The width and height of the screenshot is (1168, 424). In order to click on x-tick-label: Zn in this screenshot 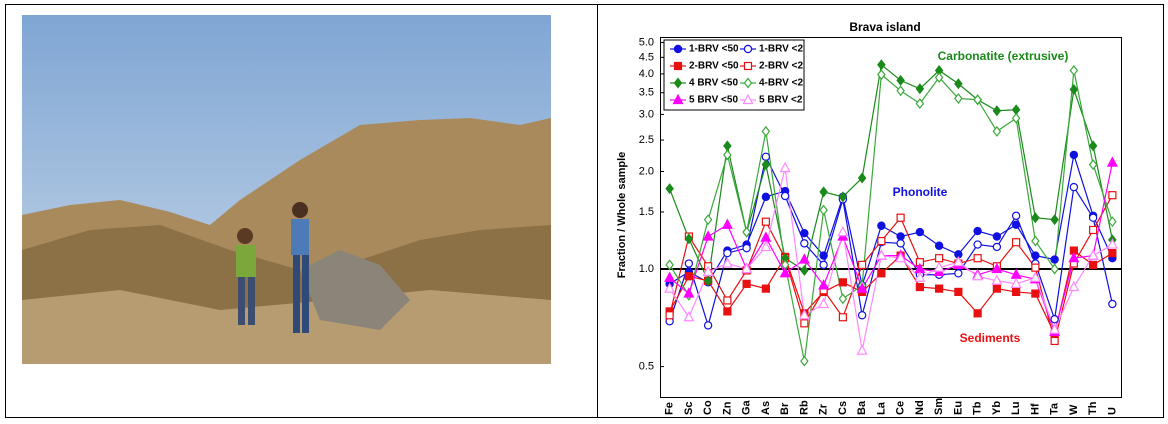, I will do `click(727, 408)`.